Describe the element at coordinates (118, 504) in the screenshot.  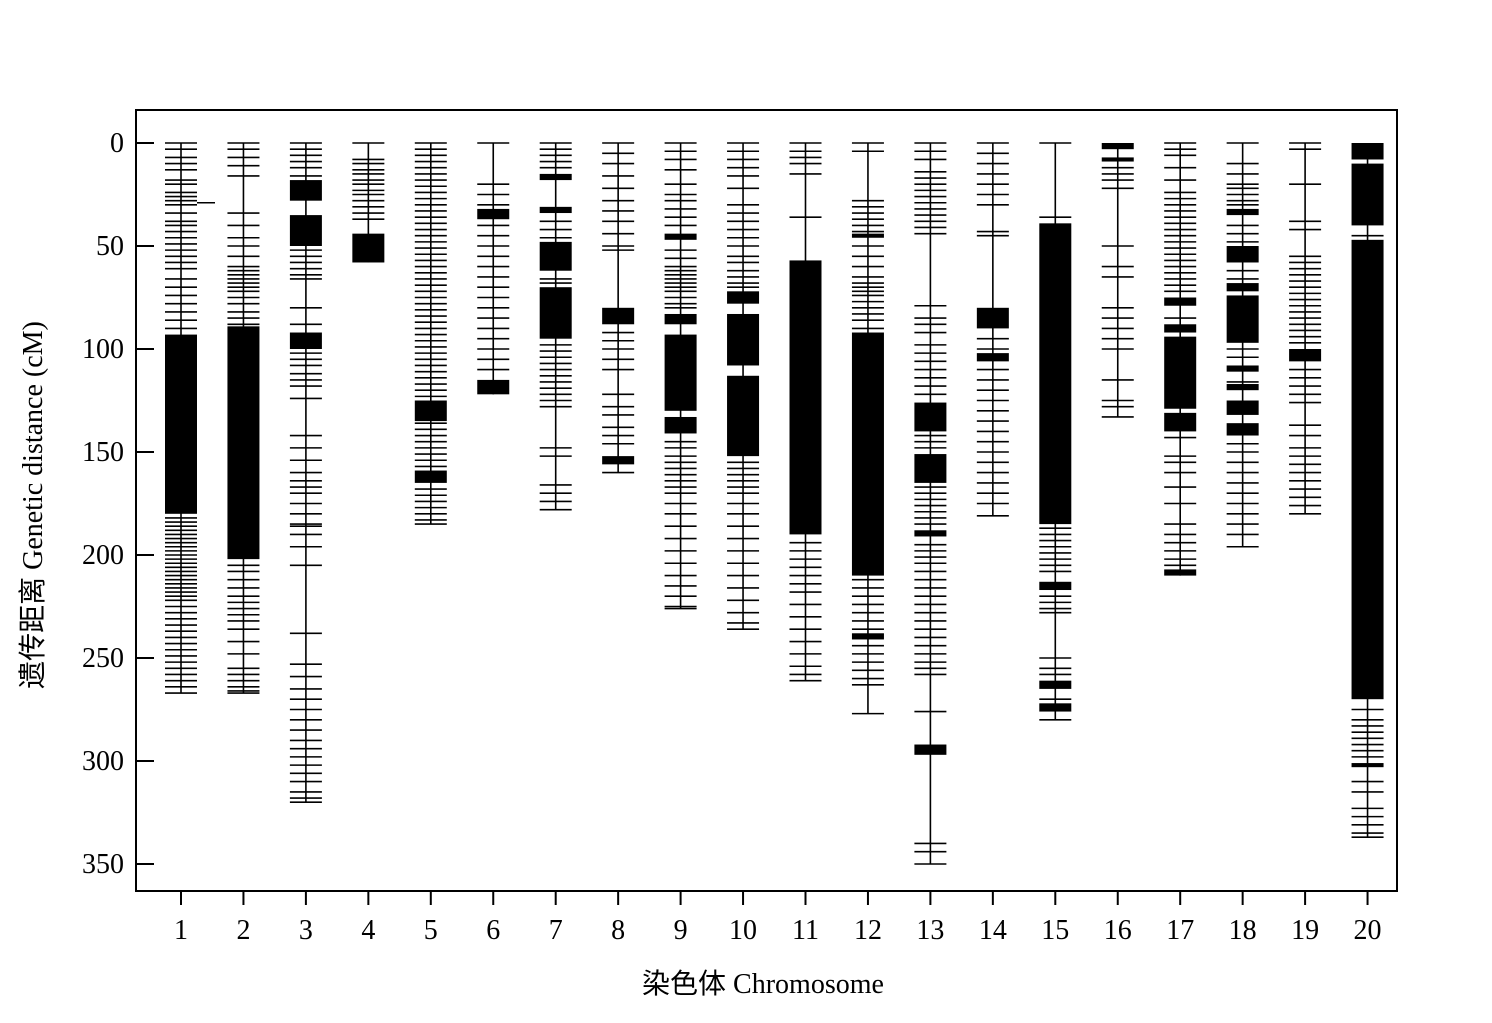
I see `y-axis: 0 50 100 150 200 250 300 350` at that location.